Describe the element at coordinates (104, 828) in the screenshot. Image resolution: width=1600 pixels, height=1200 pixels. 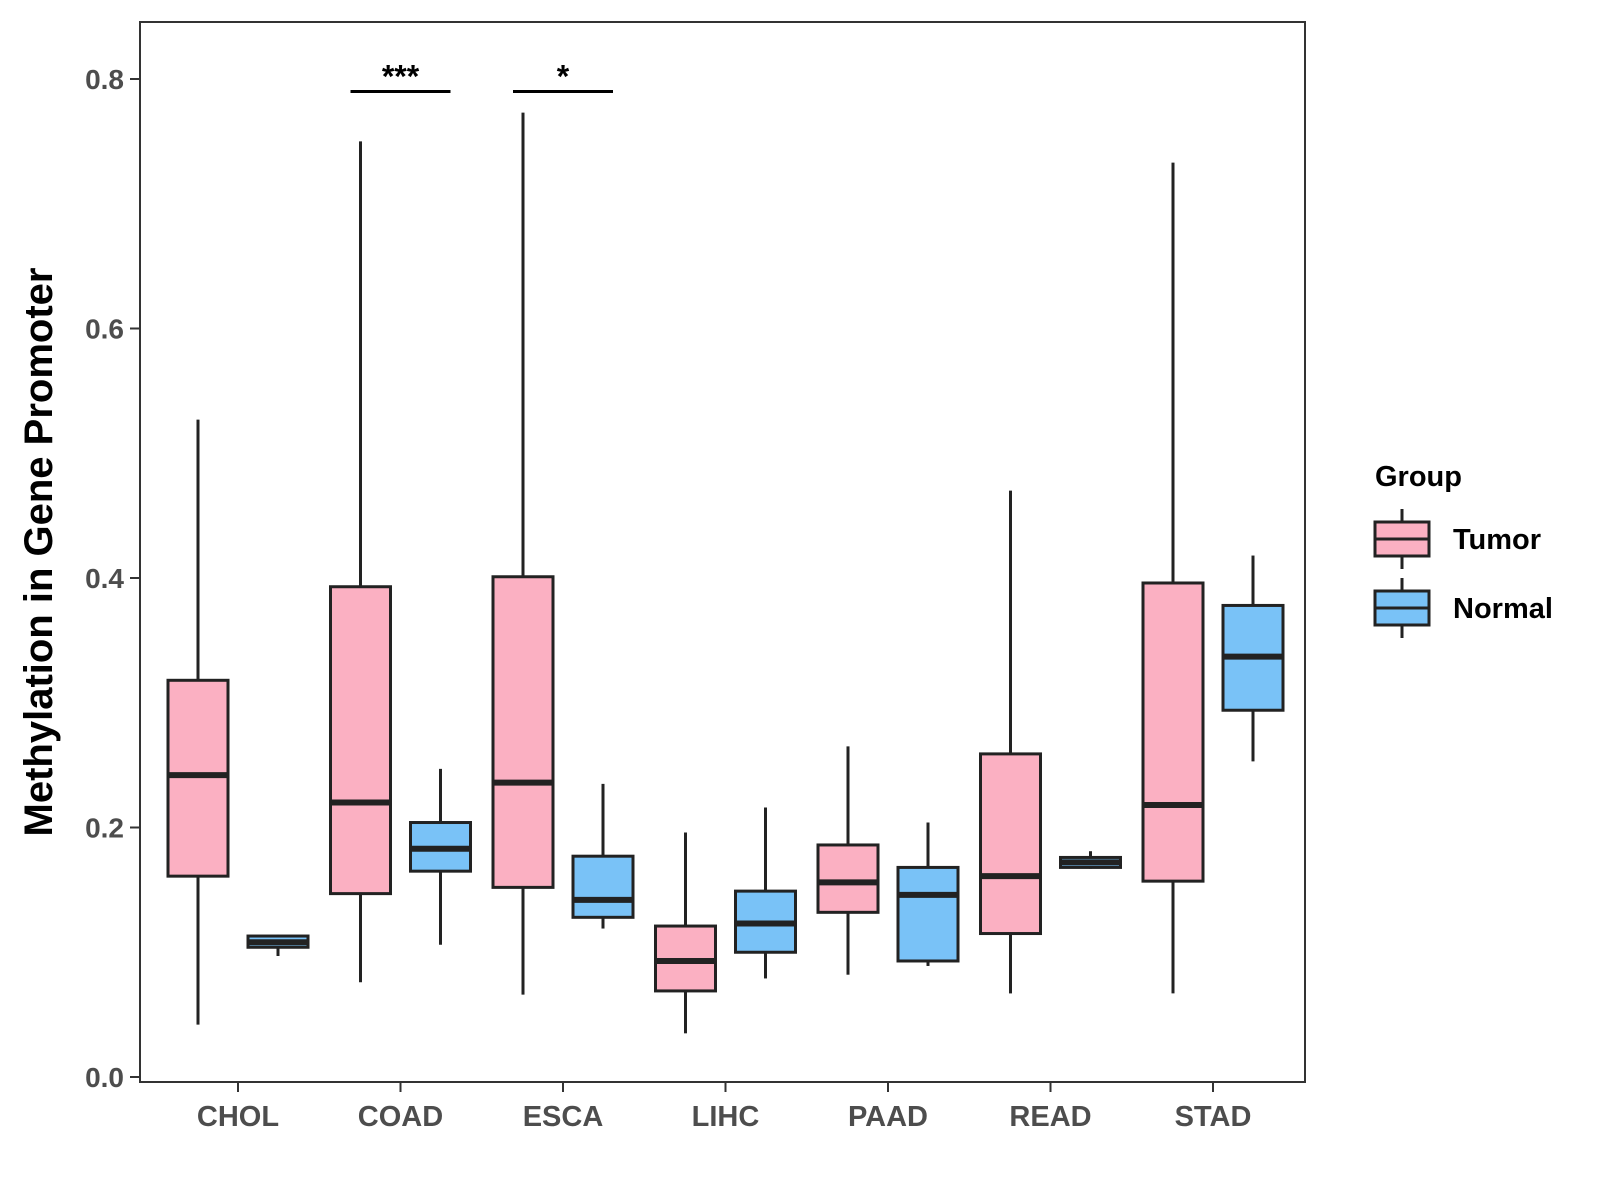
I see `y-tick-label: 0.2` at that location.